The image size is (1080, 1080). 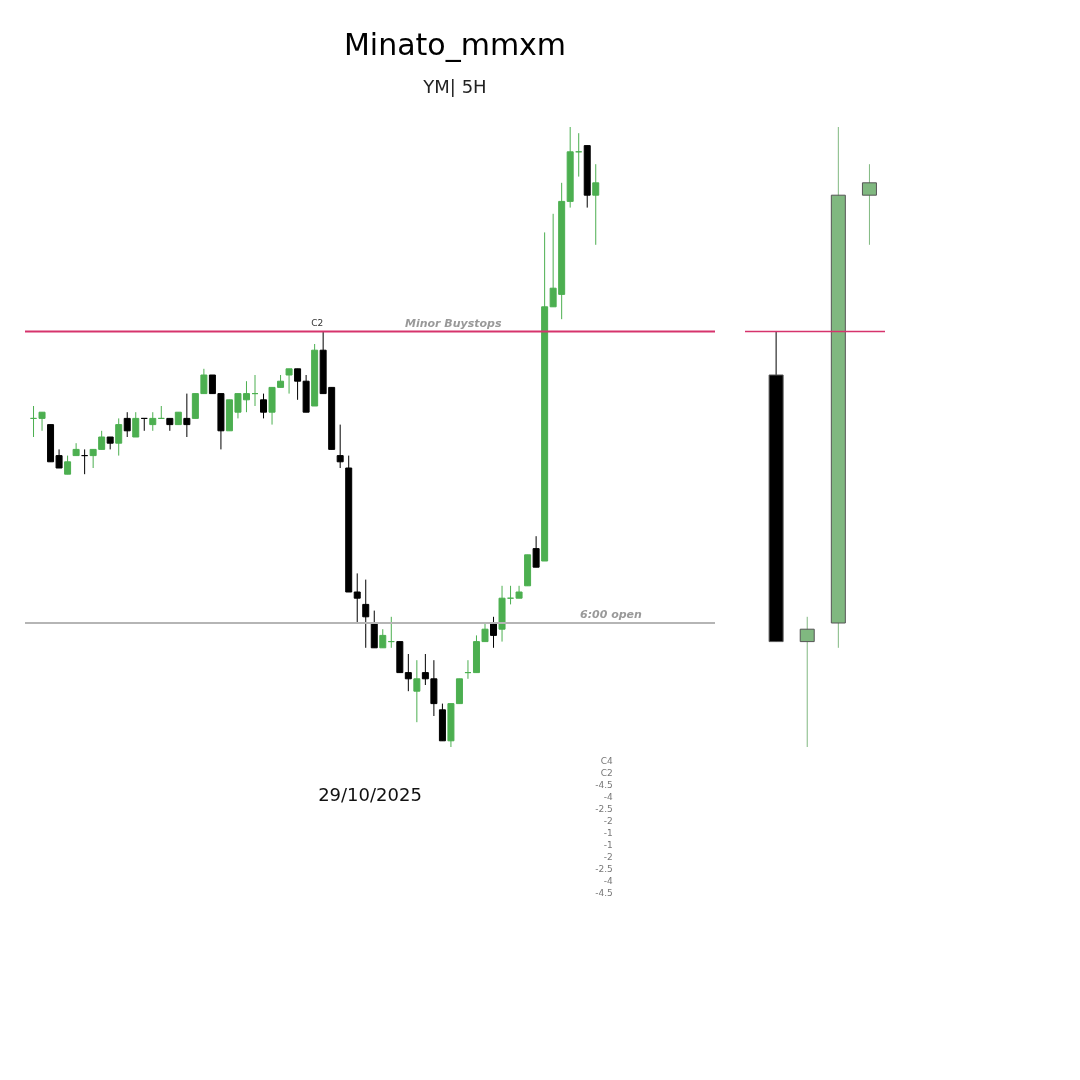 What do you see at coordinates (453, 323) in the screenshot?
I see `ref-line-label: Minor Buystops` at bounding box center [453, 323].